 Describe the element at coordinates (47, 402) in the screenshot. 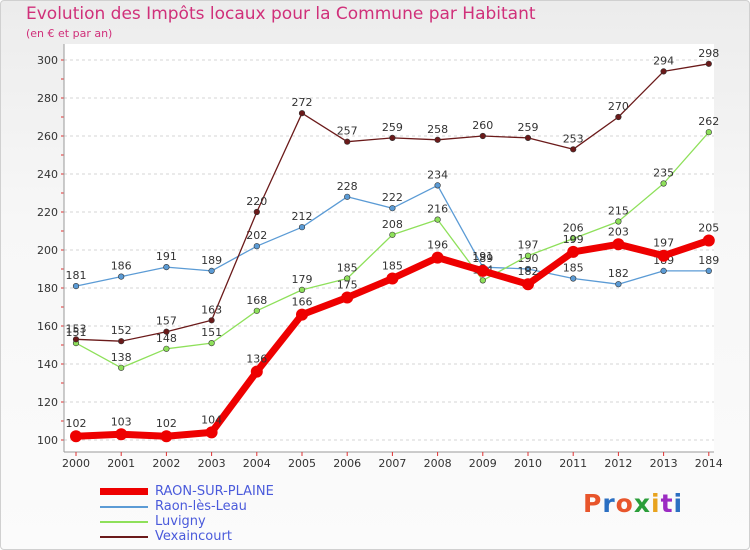

I see `y-tick-label: 120` at that location.